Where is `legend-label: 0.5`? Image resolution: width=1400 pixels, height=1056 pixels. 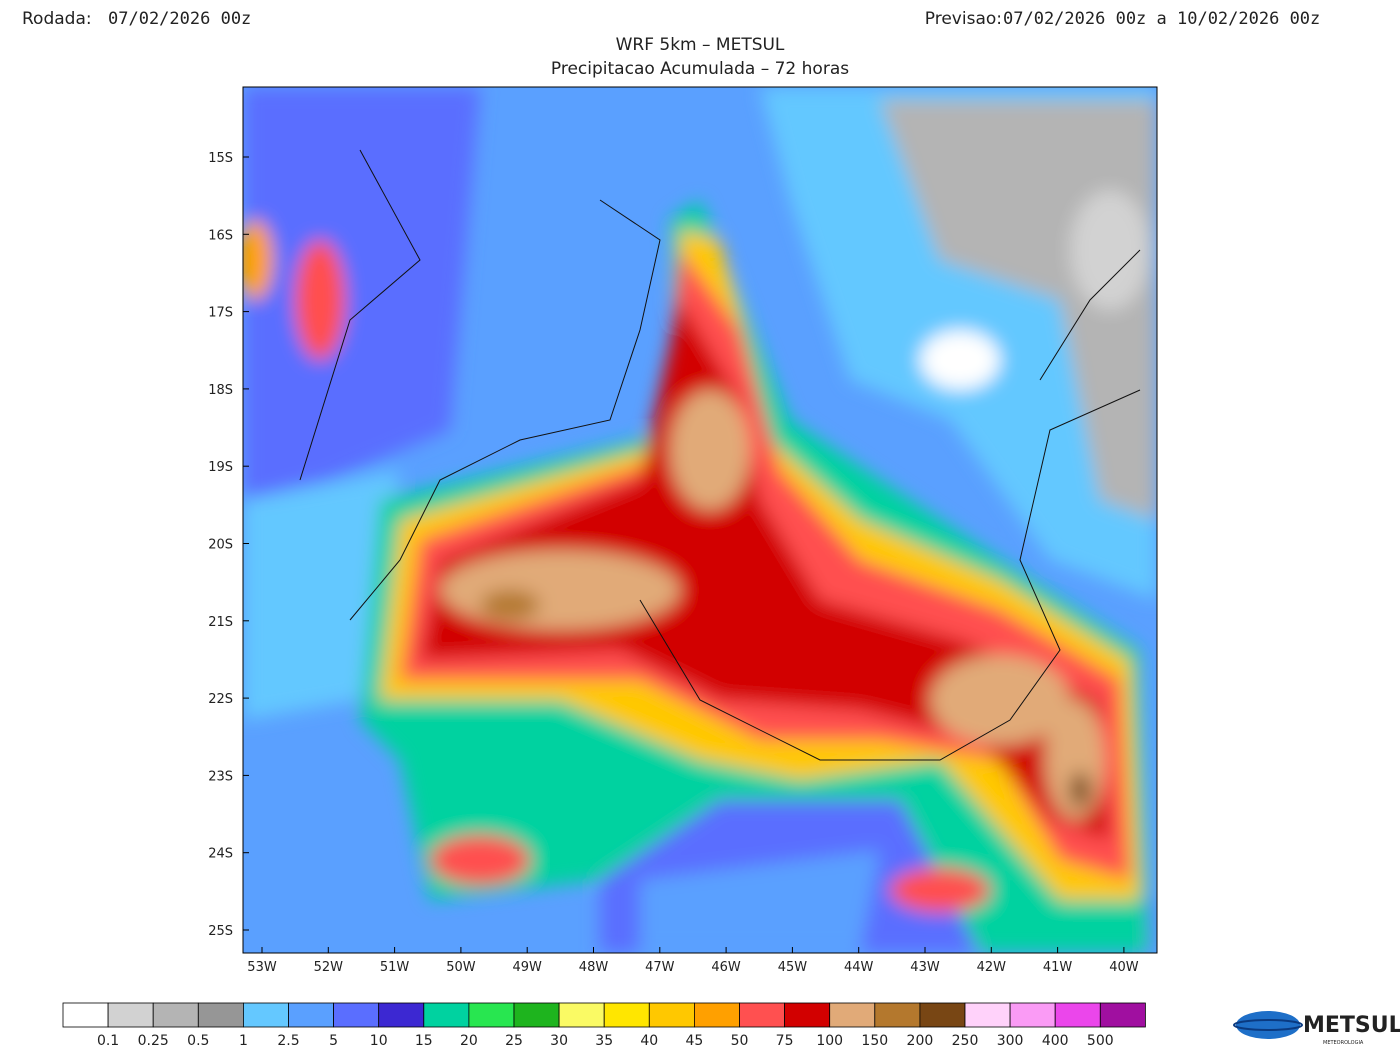 legend-label: 0.5 is located at coordinates (198, 1041).